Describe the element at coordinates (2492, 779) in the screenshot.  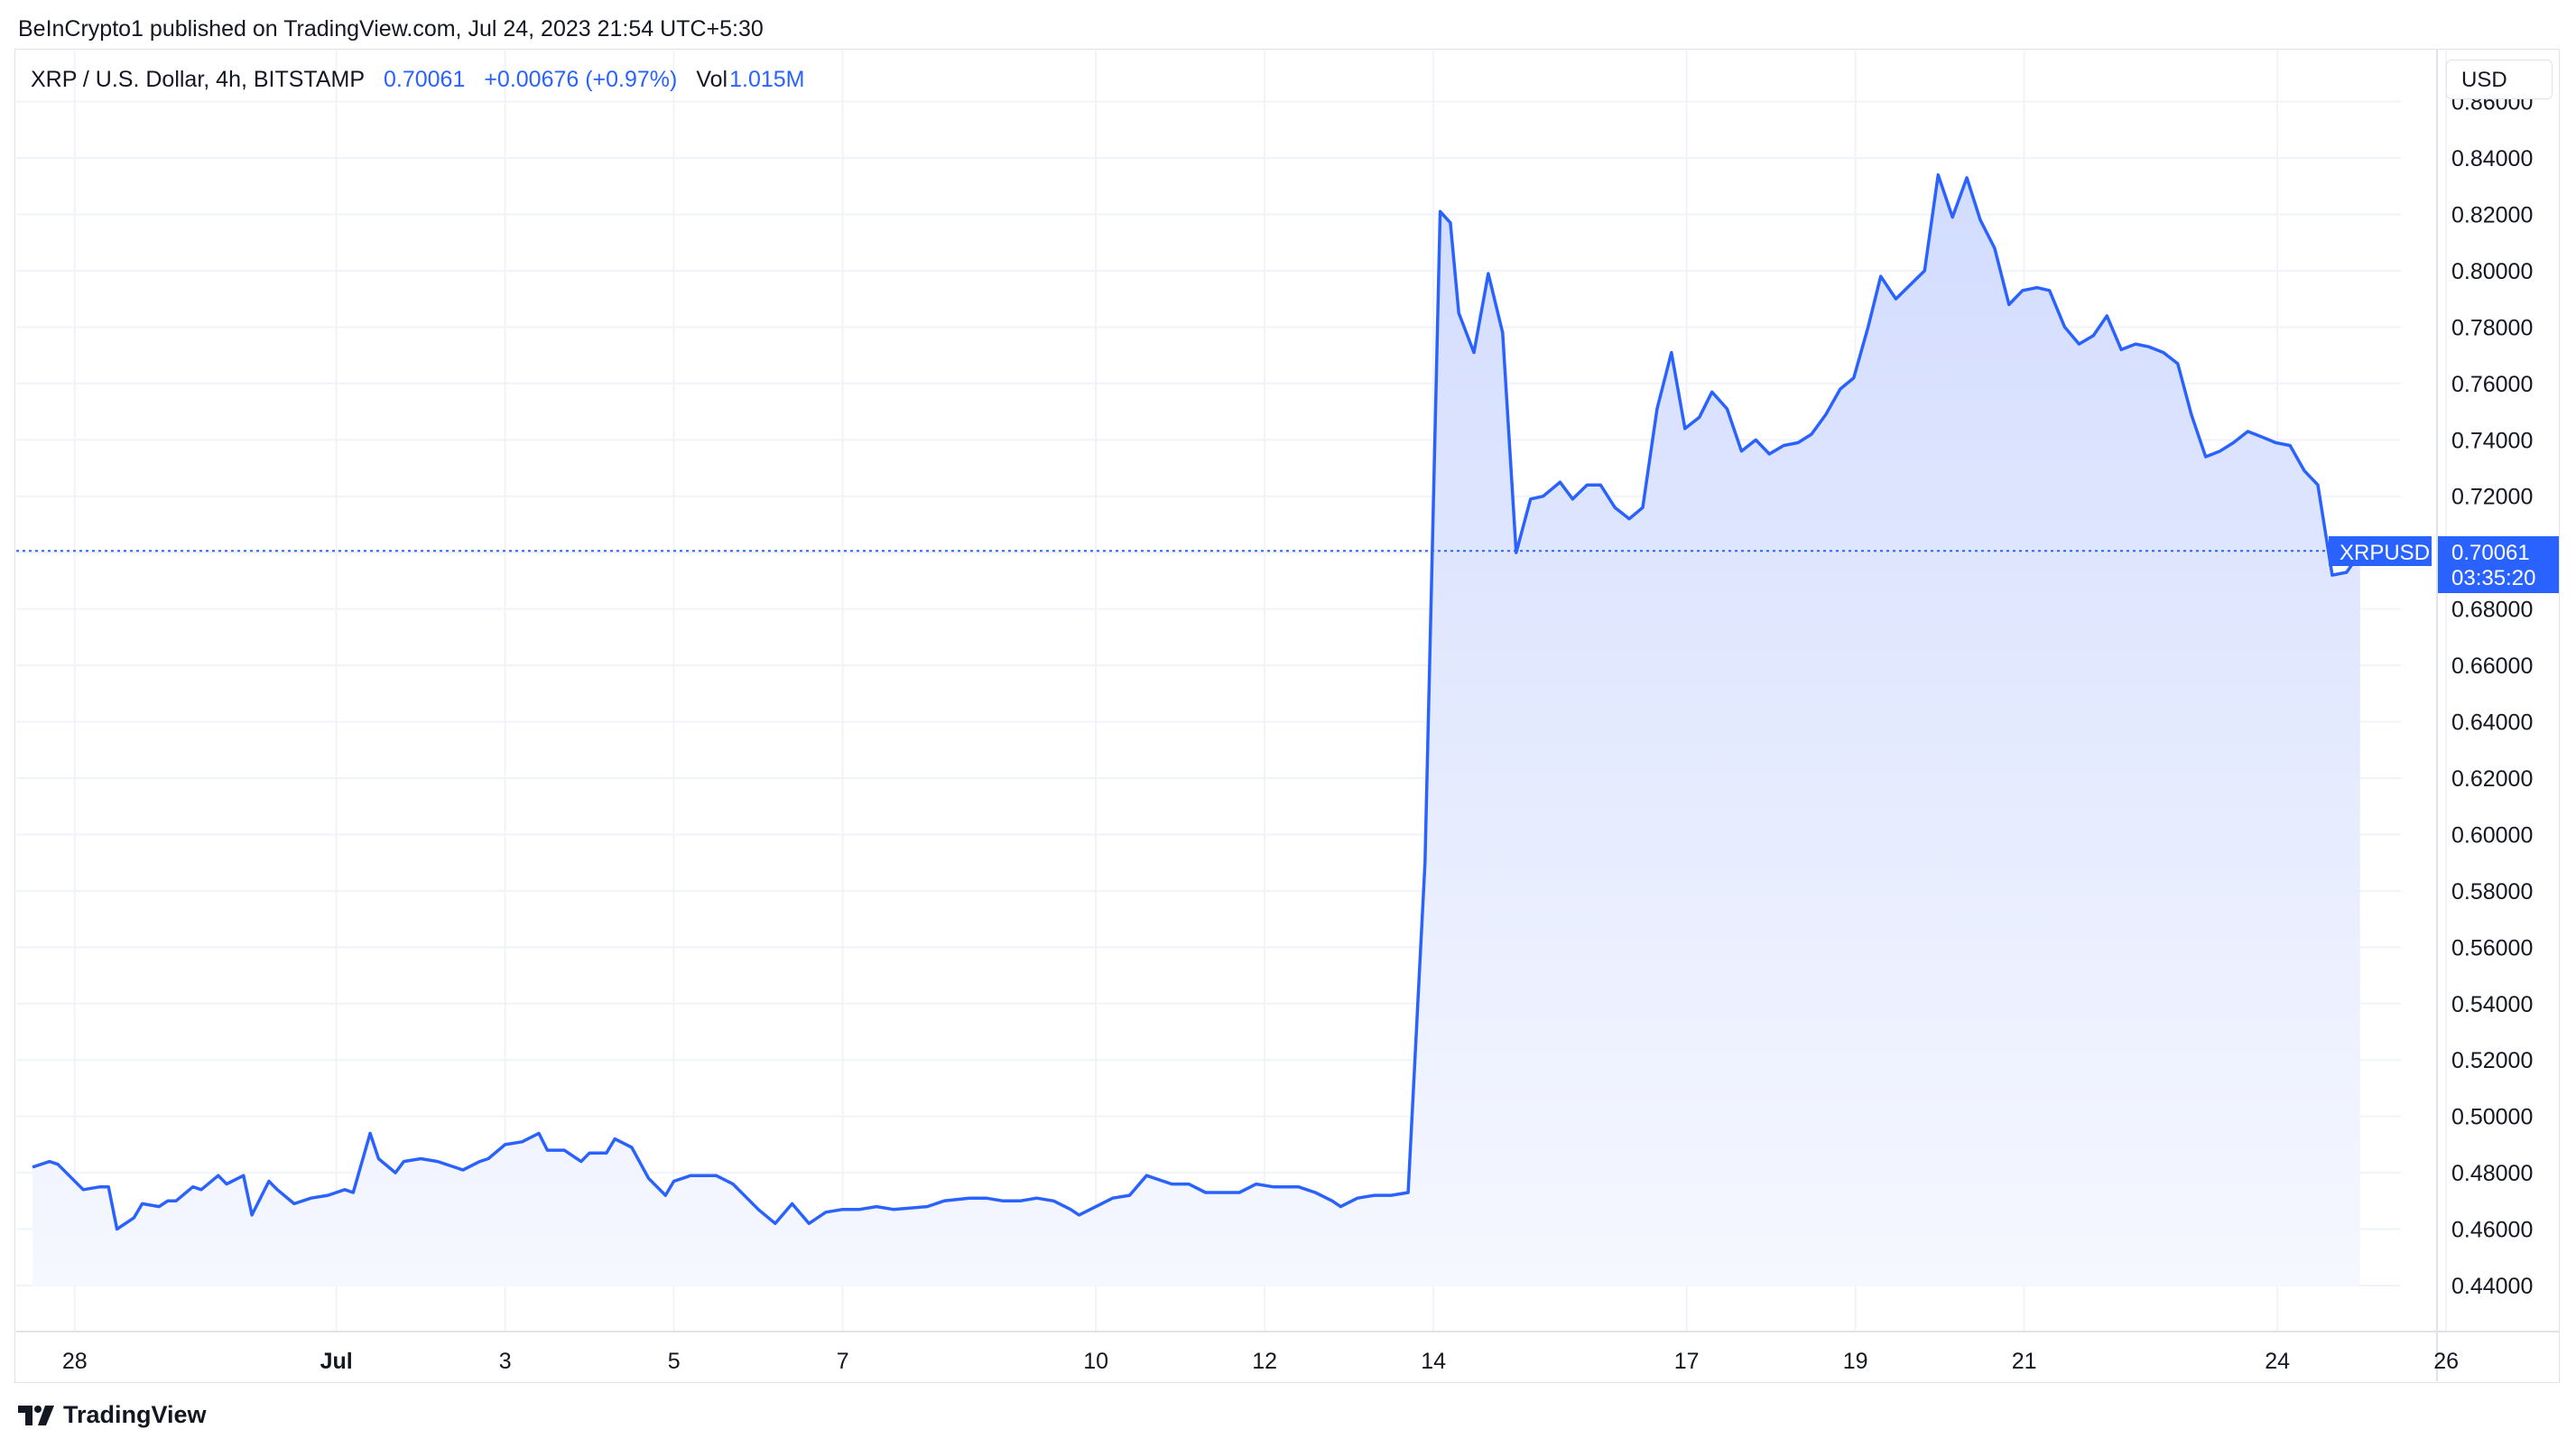
I see `price-tick-label: 0.62000` at that location.